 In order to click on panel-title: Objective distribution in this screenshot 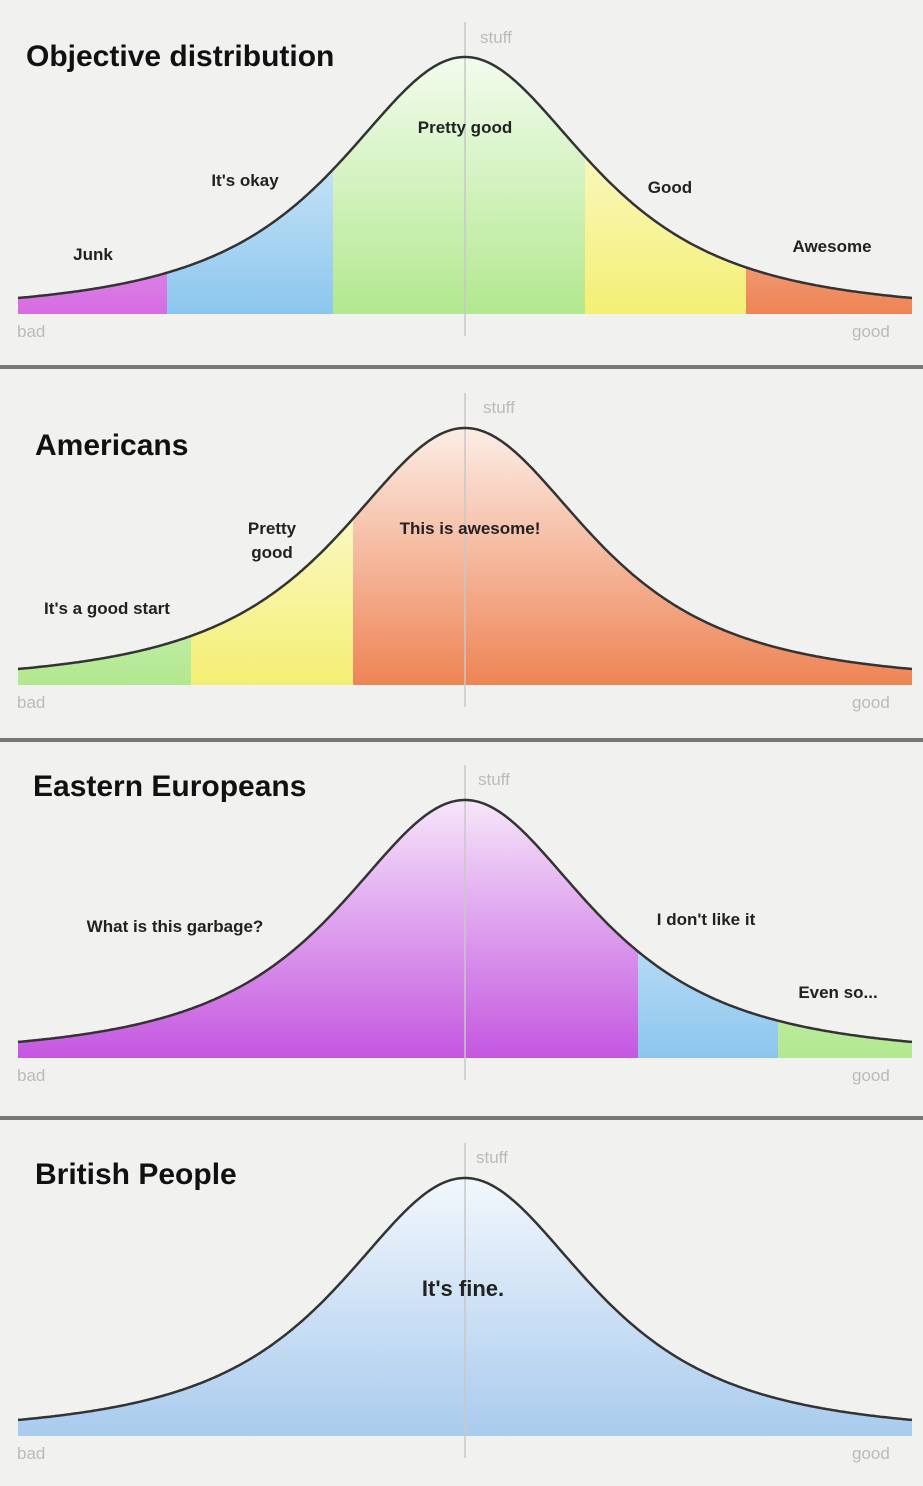, I will do `click(180, 56)`.